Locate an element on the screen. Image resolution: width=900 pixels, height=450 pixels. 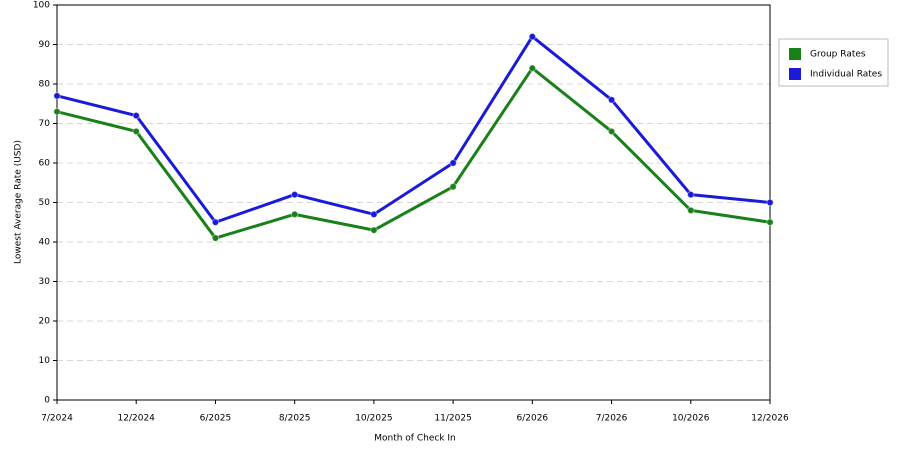
y-tick-label: 100 is located at coordinates (41, 6).